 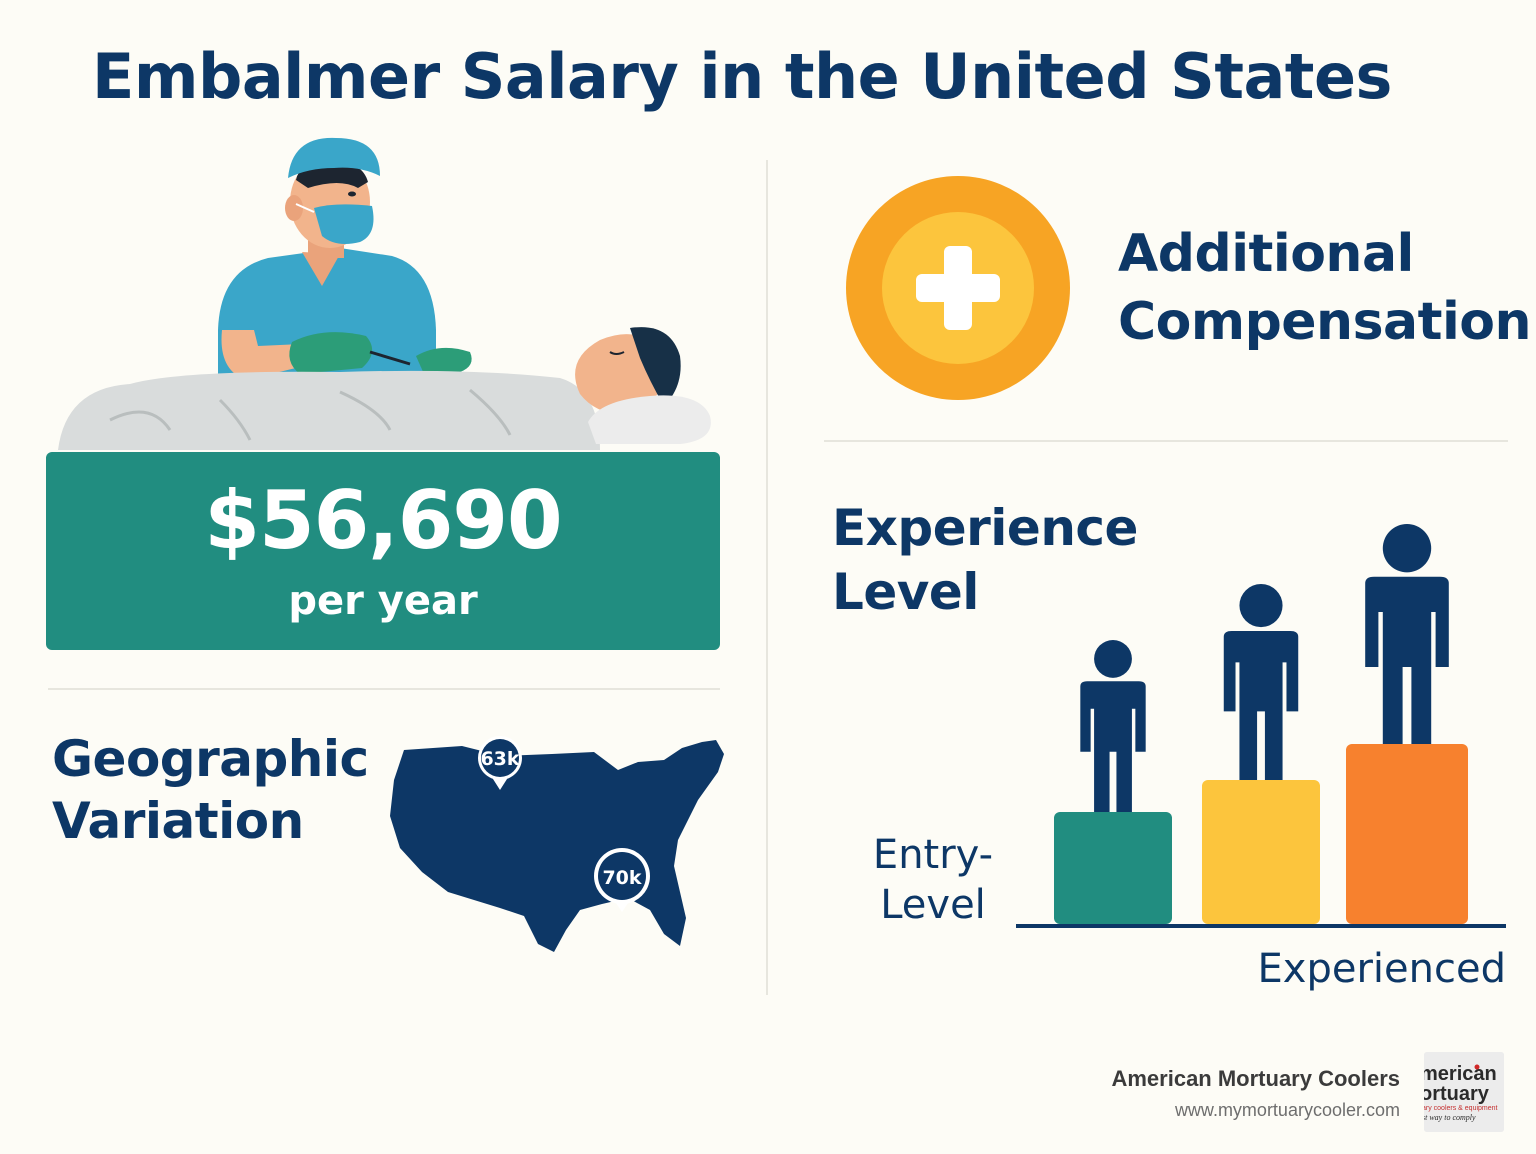 What do you see at coordinates (767, 577) in the screenshot?
I see `vertical-divider` at bounding box center [767, 577].